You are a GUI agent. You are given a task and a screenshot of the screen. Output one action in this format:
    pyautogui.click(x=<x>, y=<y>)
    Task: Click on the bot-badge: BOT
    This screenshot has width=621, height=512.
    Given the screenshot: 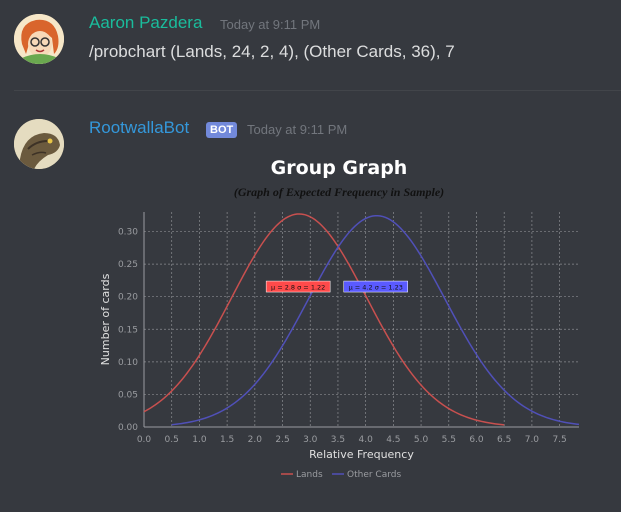 What is the action you would take?
    pyautogui.click(x=222, y=130)
    